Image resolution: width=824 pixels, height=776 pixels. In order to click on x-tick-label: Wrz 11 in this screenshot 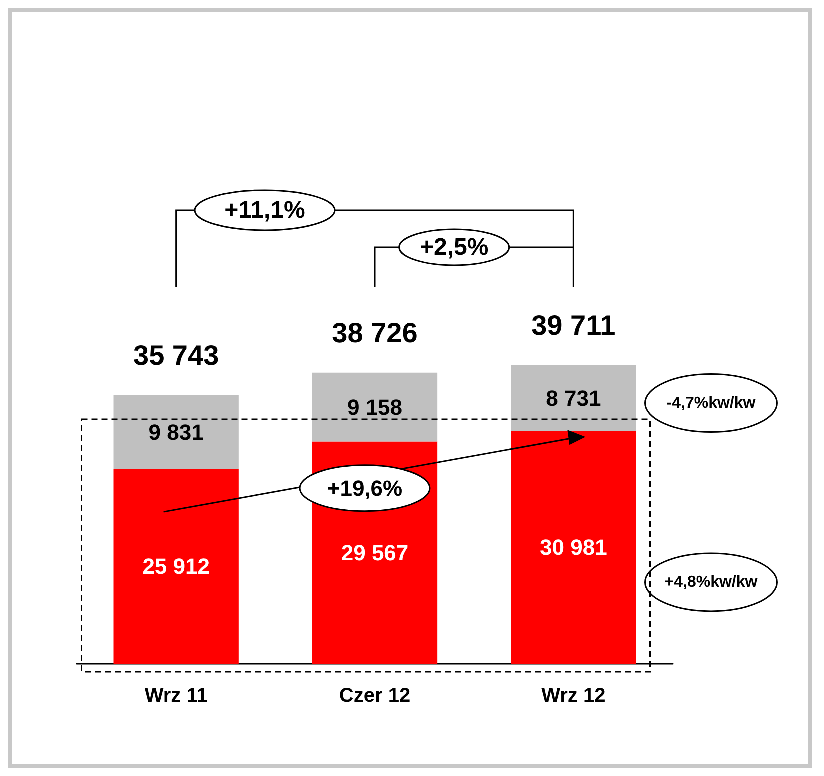, I will do `click(176, 696)`.